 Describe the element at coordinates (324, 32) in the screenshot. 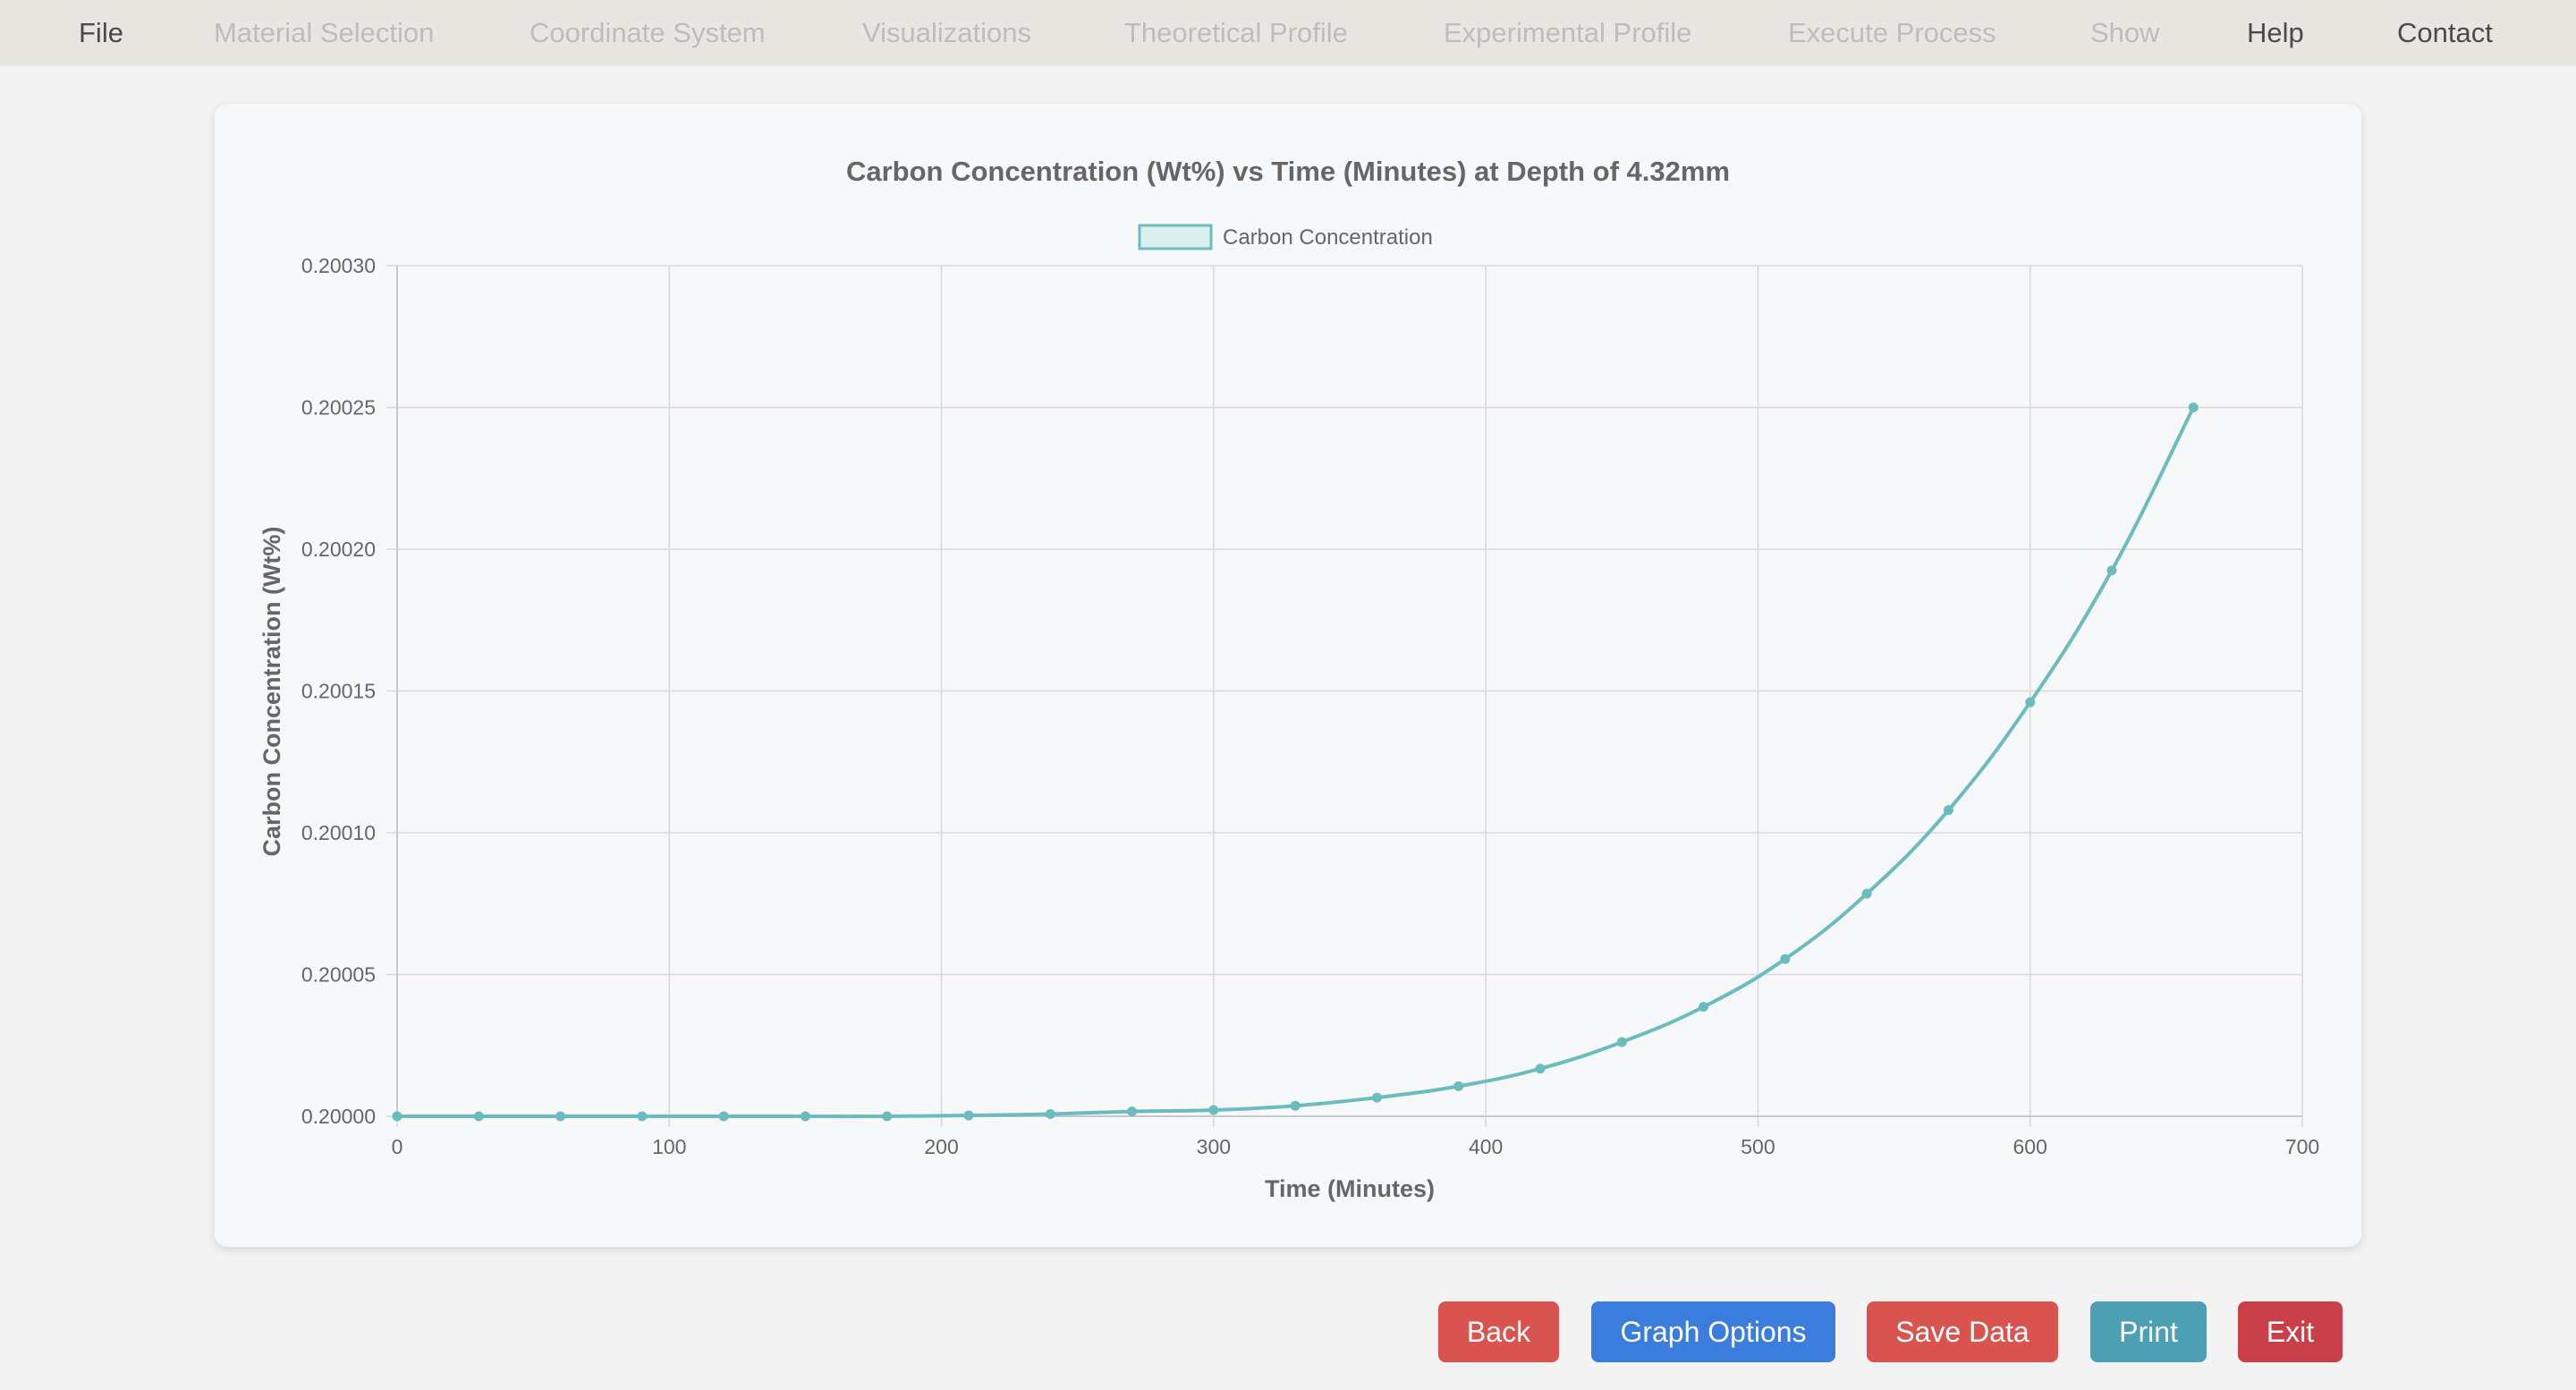

I see `menu-material-selection: Material Selection` at that location.